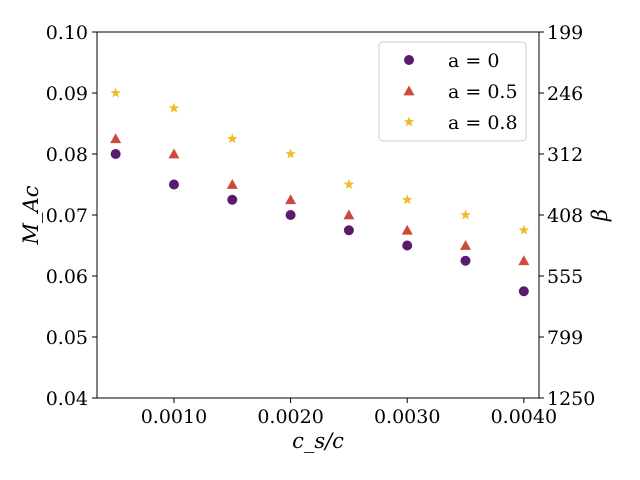 This screenshot has width=640, height=480. I want to click on y2-tick-label: 1250, so click(571, 399).